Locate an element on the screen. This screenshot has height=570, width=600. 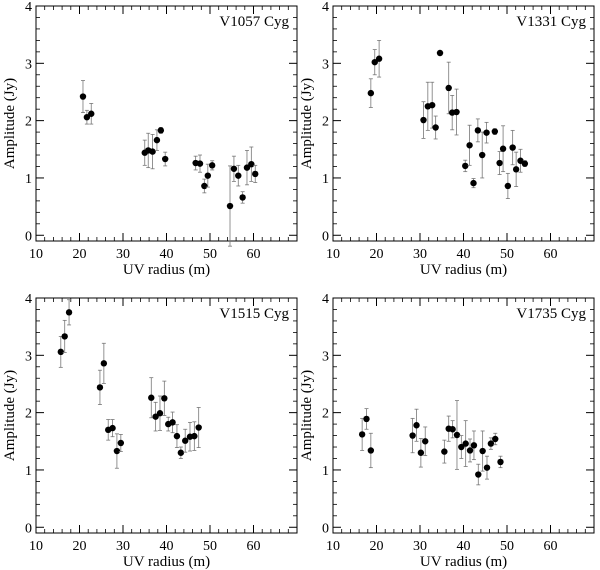
panel-title: V1515 Cyg is located at coordinates (254, 314).